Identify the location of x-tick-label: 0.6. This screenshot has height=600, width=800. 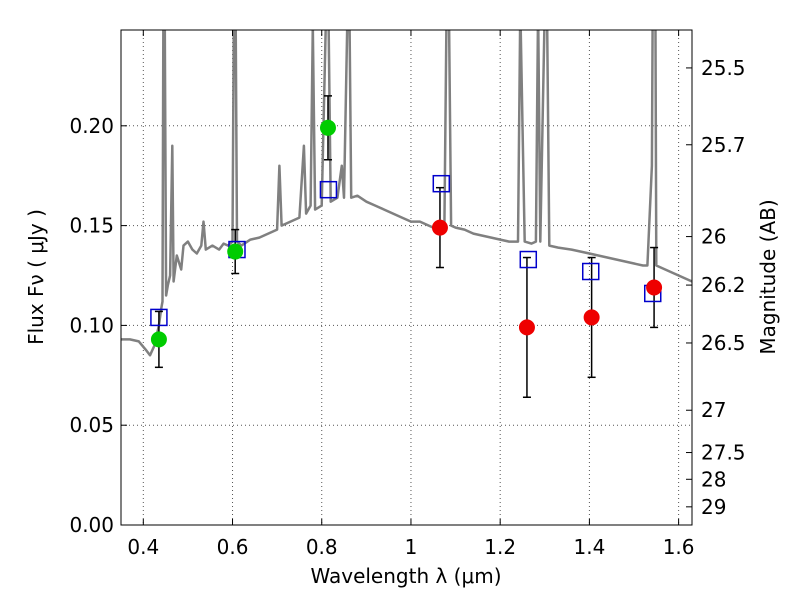
(233, 547).